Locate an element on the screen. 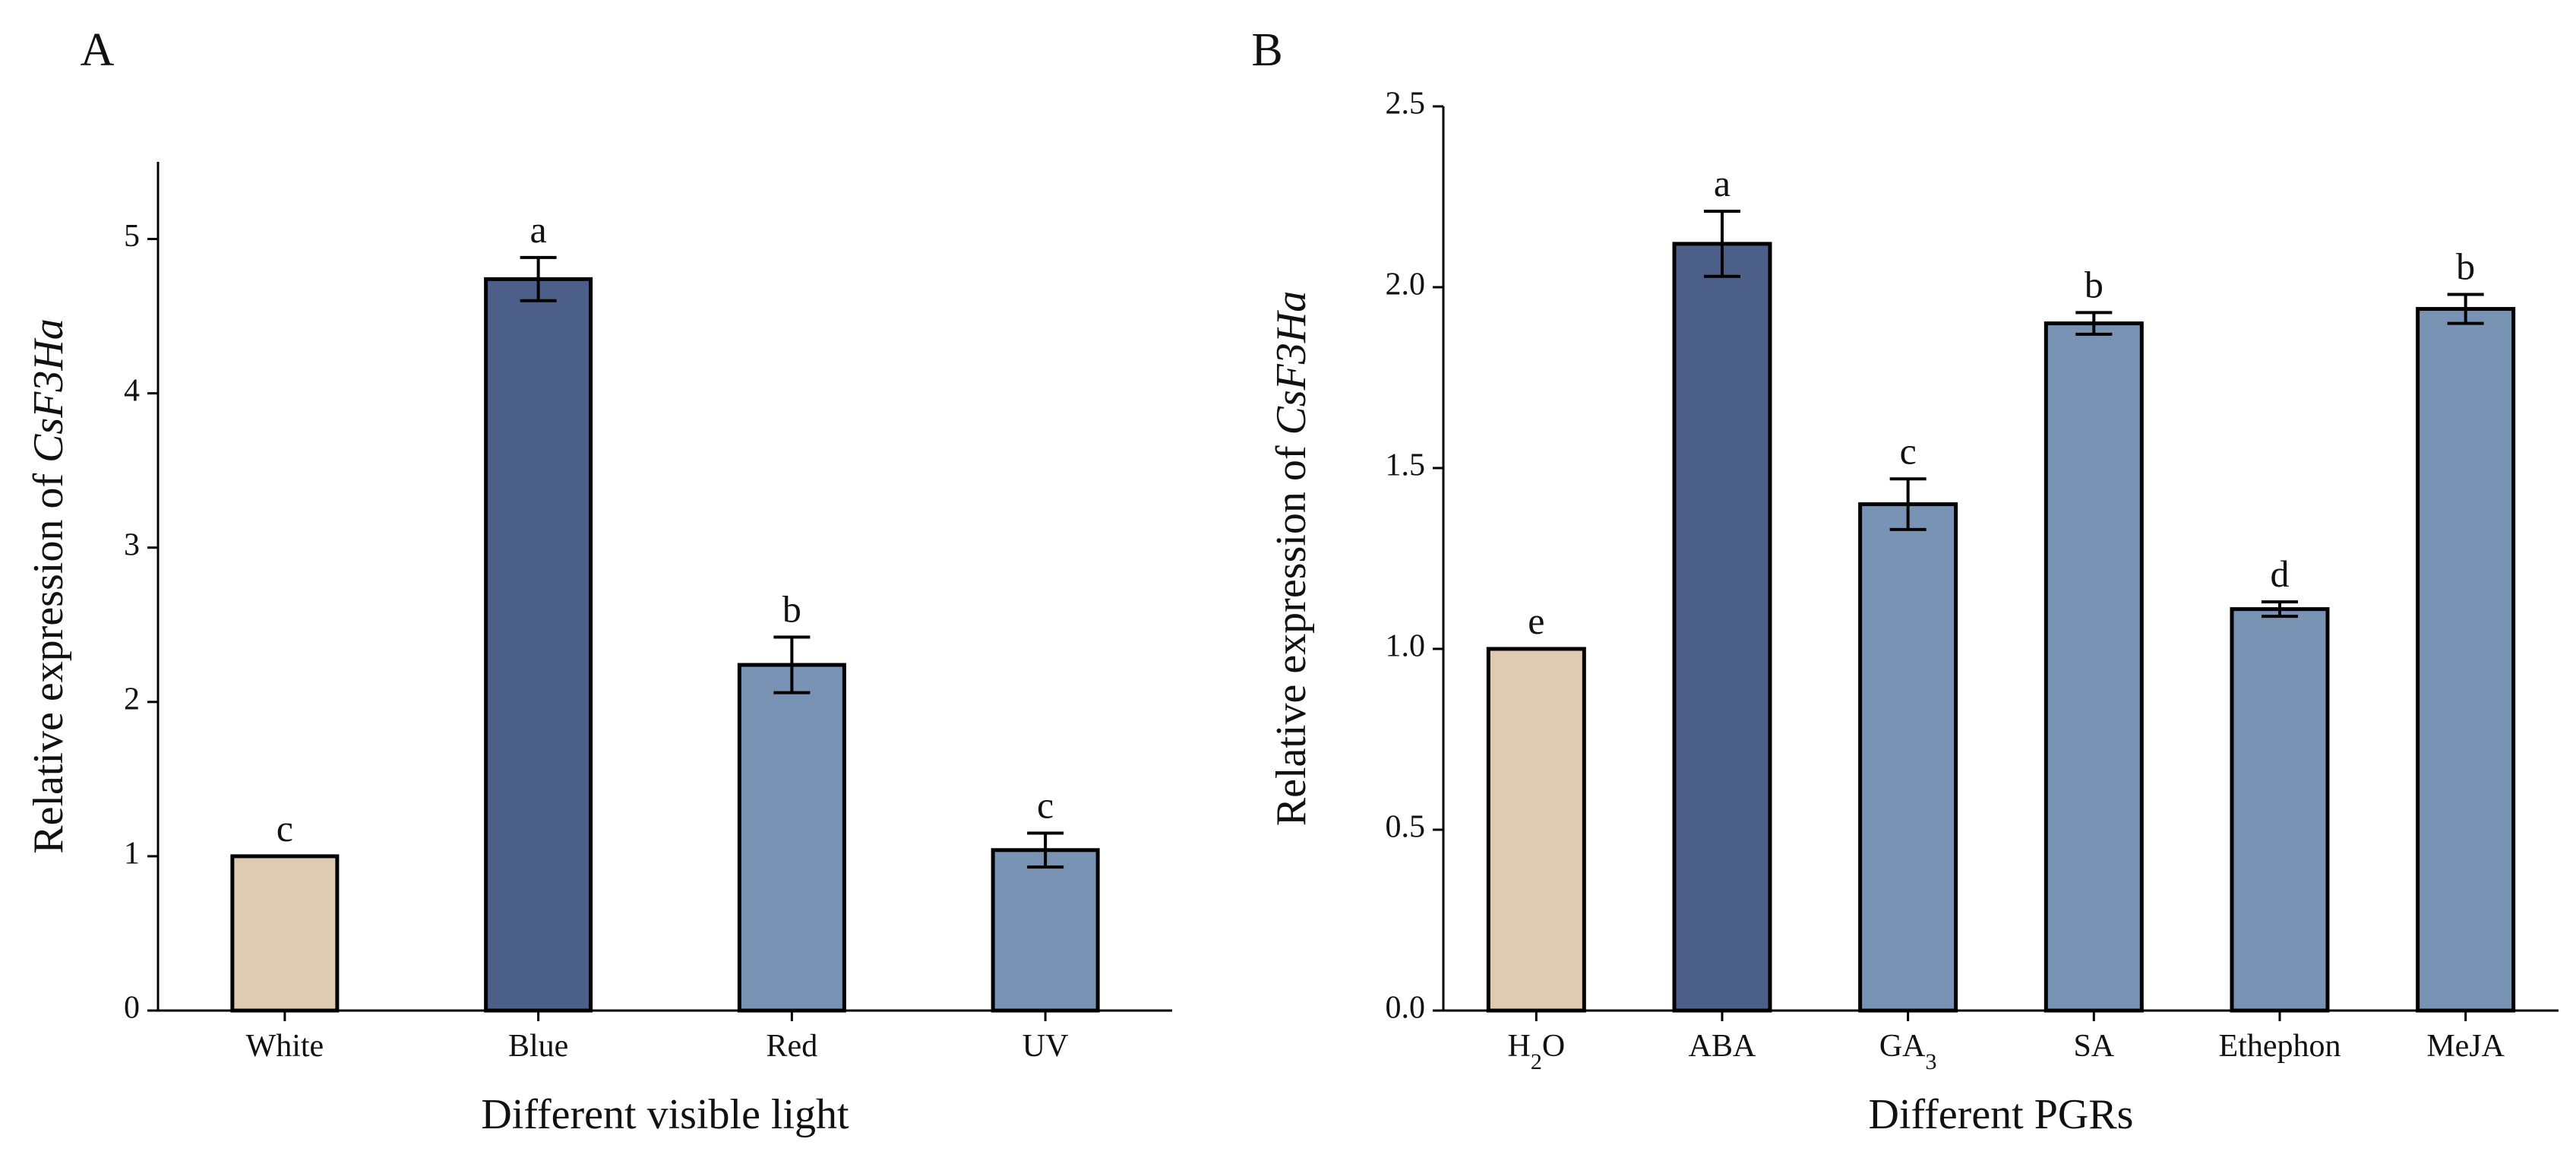 The height and width of the screenshot is (1161, 2576). y-tick-label: 3 is located at coordinates (132, 544).